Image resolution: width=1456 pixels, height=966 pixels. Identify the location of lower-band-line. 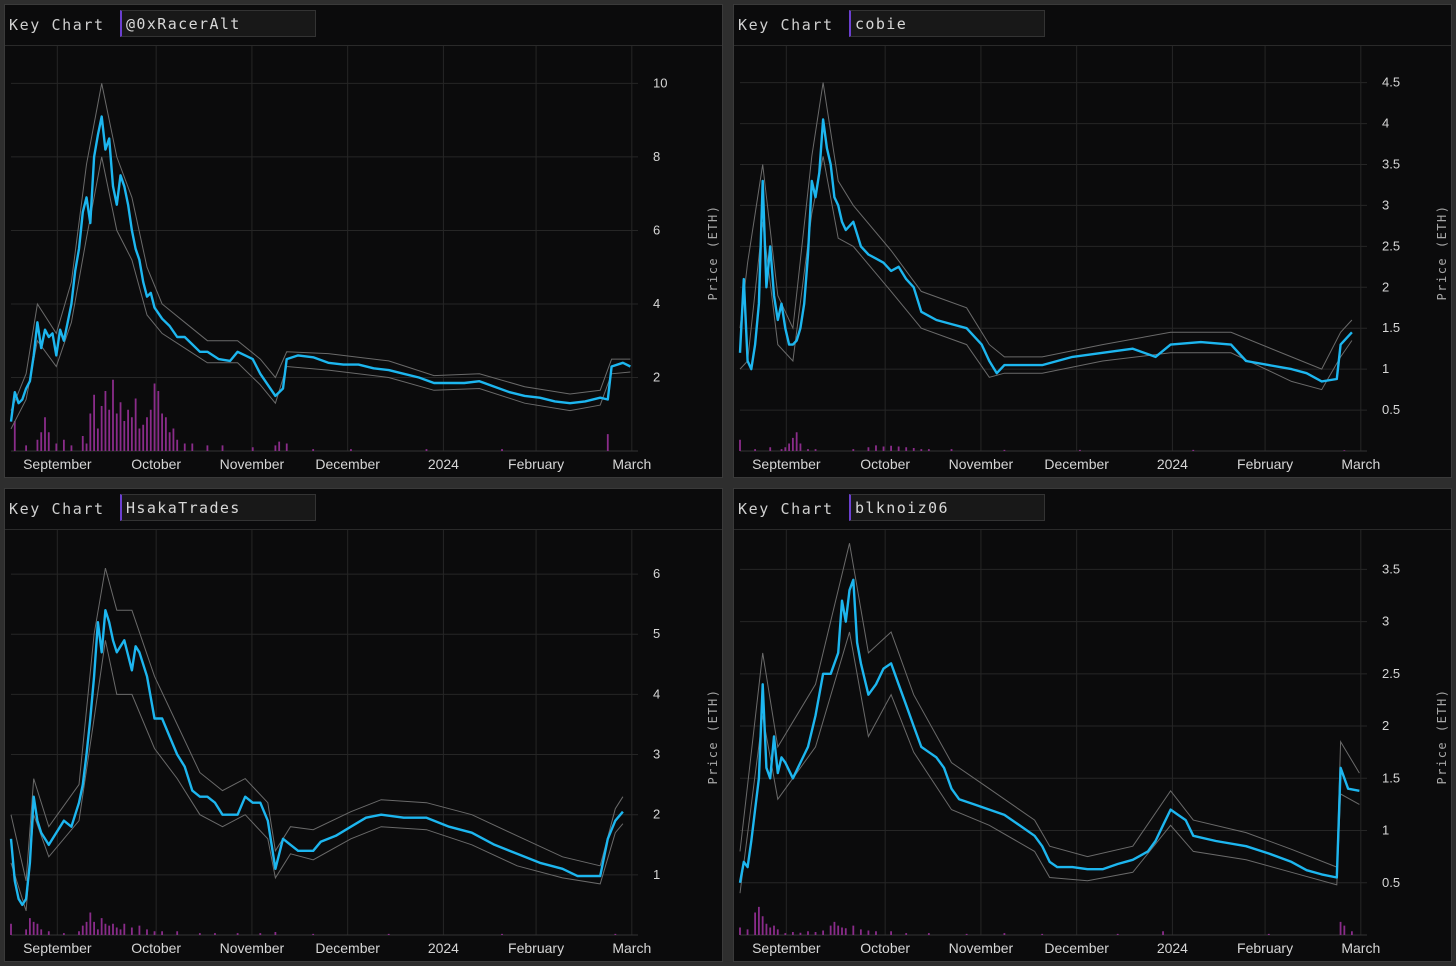
(320, 293).